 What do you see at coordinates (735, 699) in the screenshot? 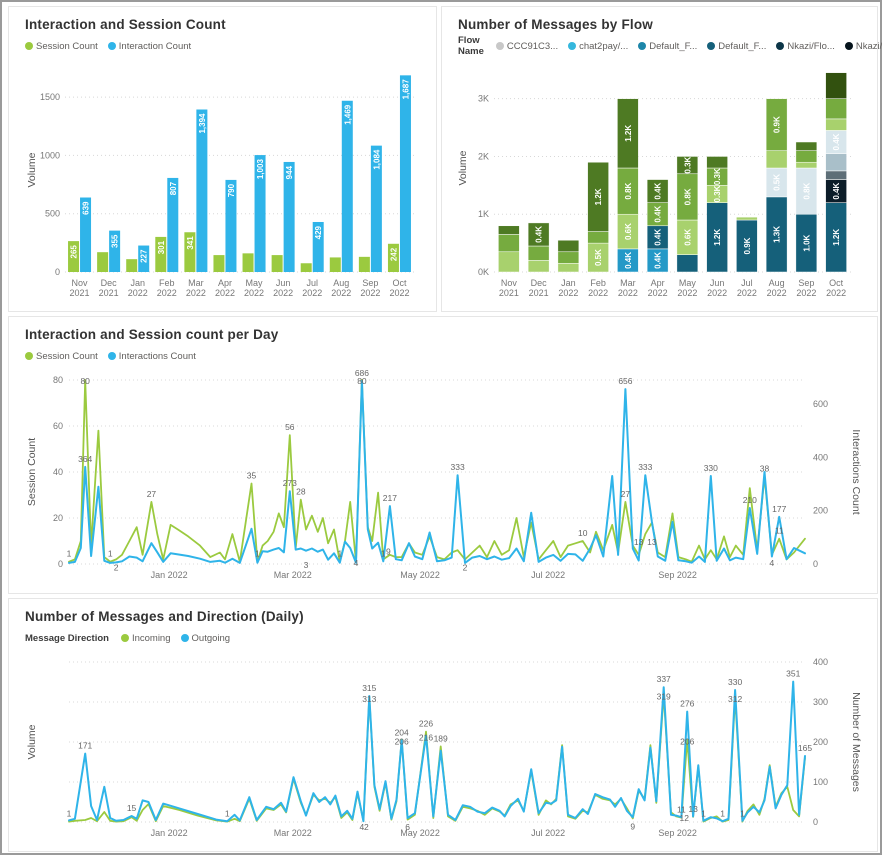
I see `svg-text: 312` at bounding box center [735, 699].